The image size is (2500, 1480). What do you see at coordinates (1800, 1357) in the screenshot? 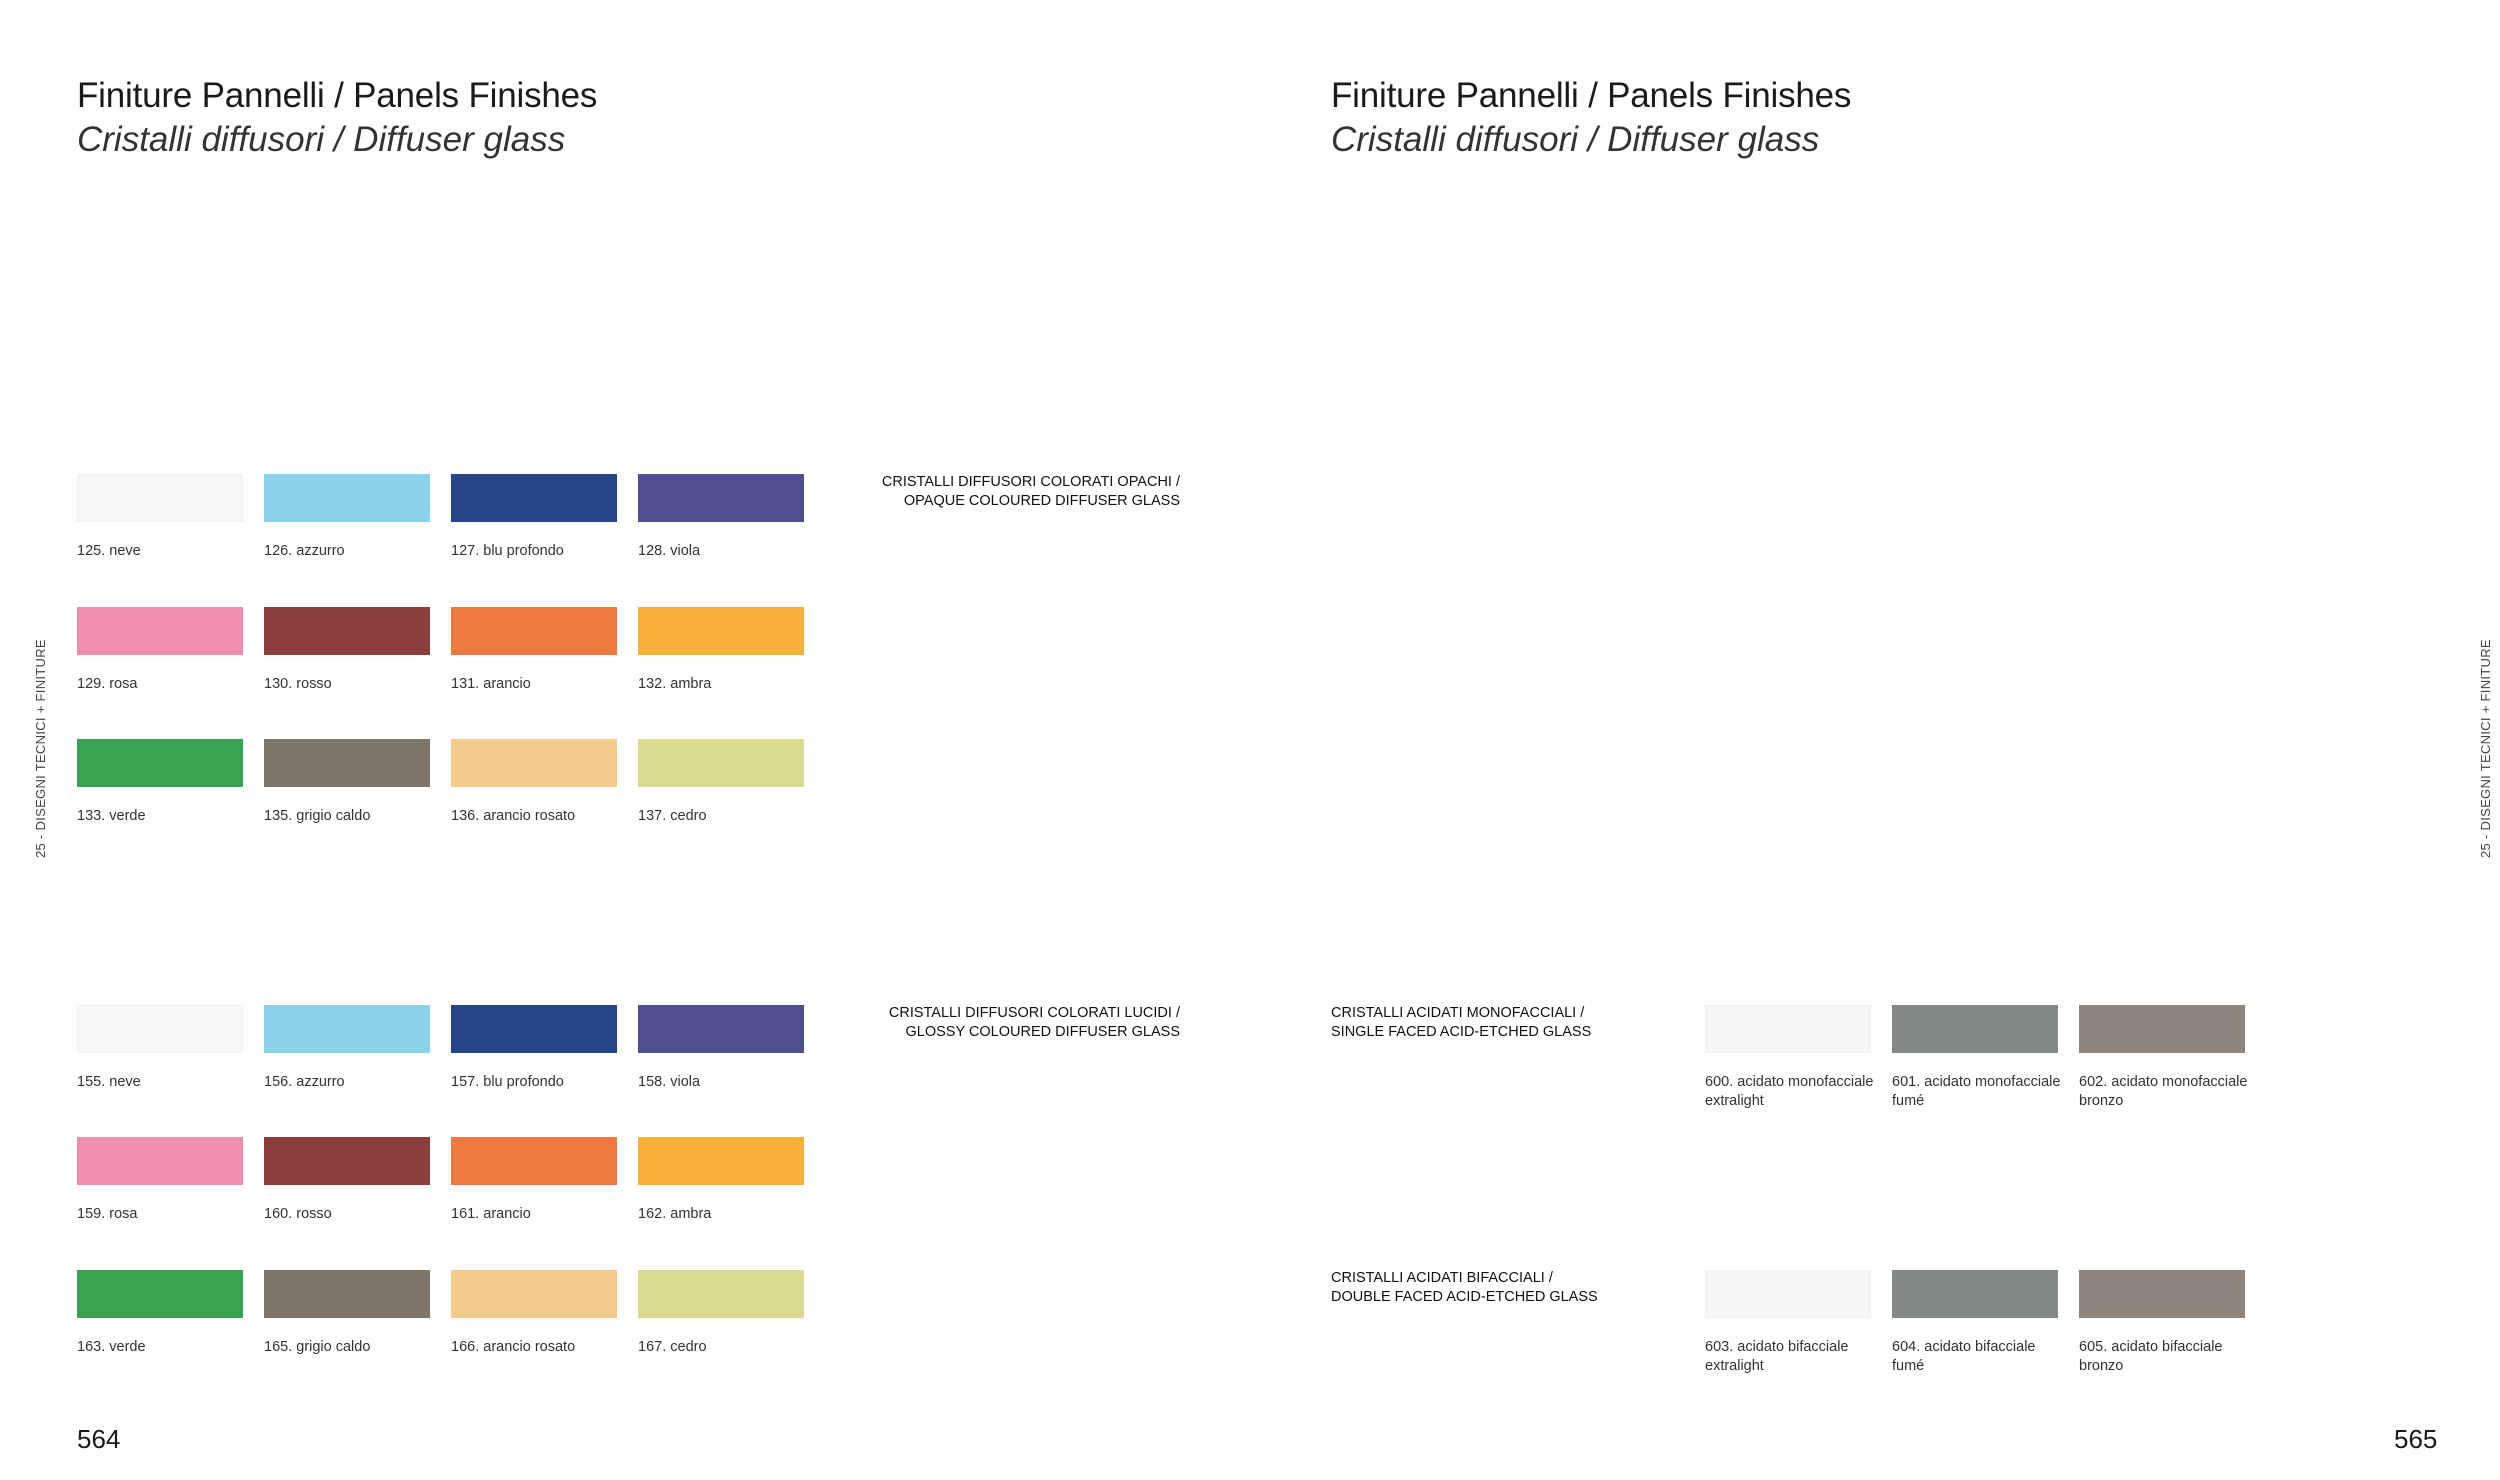
I see `swatch-label: 603. acidato bifacciale extralight` at bounding box center [1800, 1357].